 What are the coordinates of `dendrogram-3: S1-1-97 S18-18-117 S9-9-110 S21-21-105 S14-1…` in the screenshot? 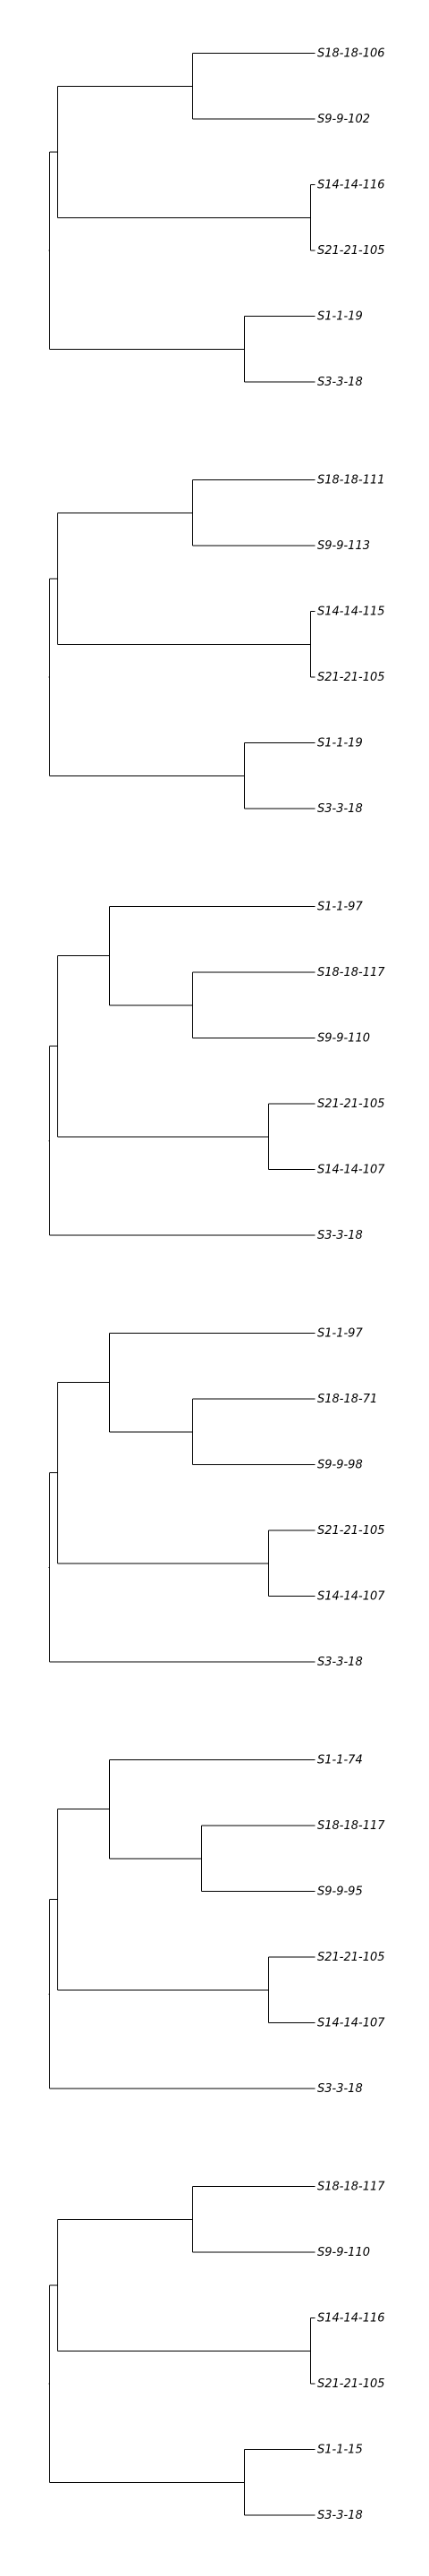 It's located at (217, 1071).